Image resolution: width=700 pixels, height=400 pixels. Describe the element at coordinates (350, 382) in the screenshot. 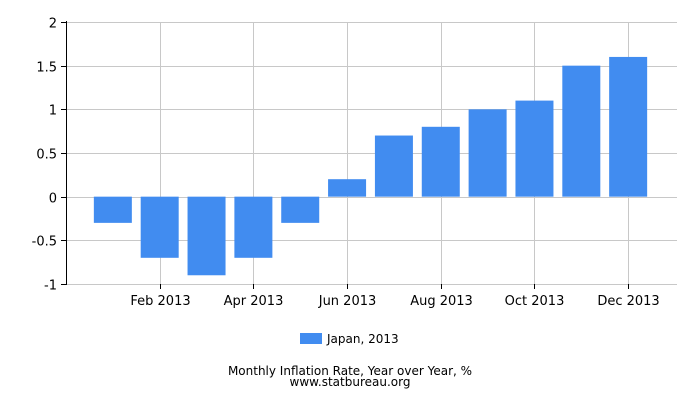

I see `source-url: www.statbureau.org` at that location.